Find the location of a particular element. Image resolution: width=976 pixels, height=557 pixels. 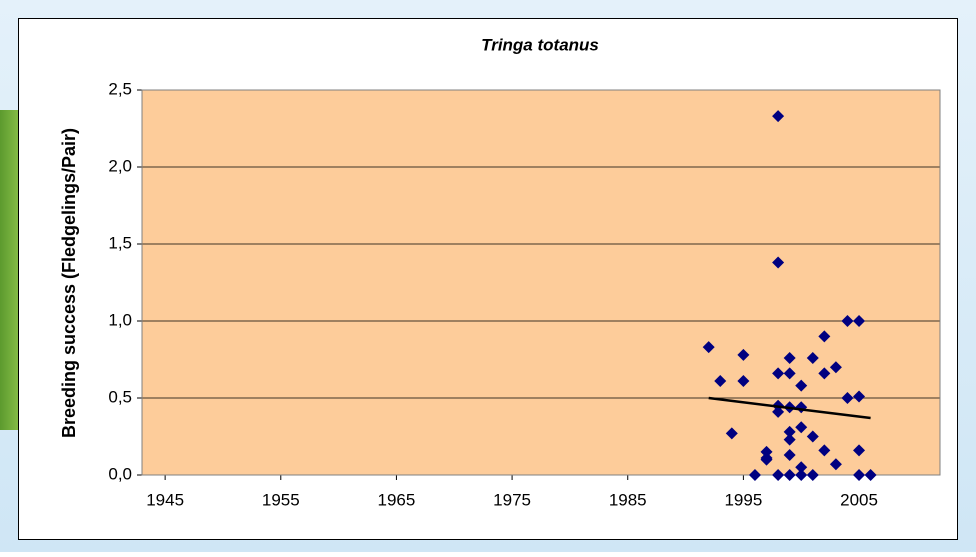

x-tick-label: 1955 is located at coordinates (281, 499).